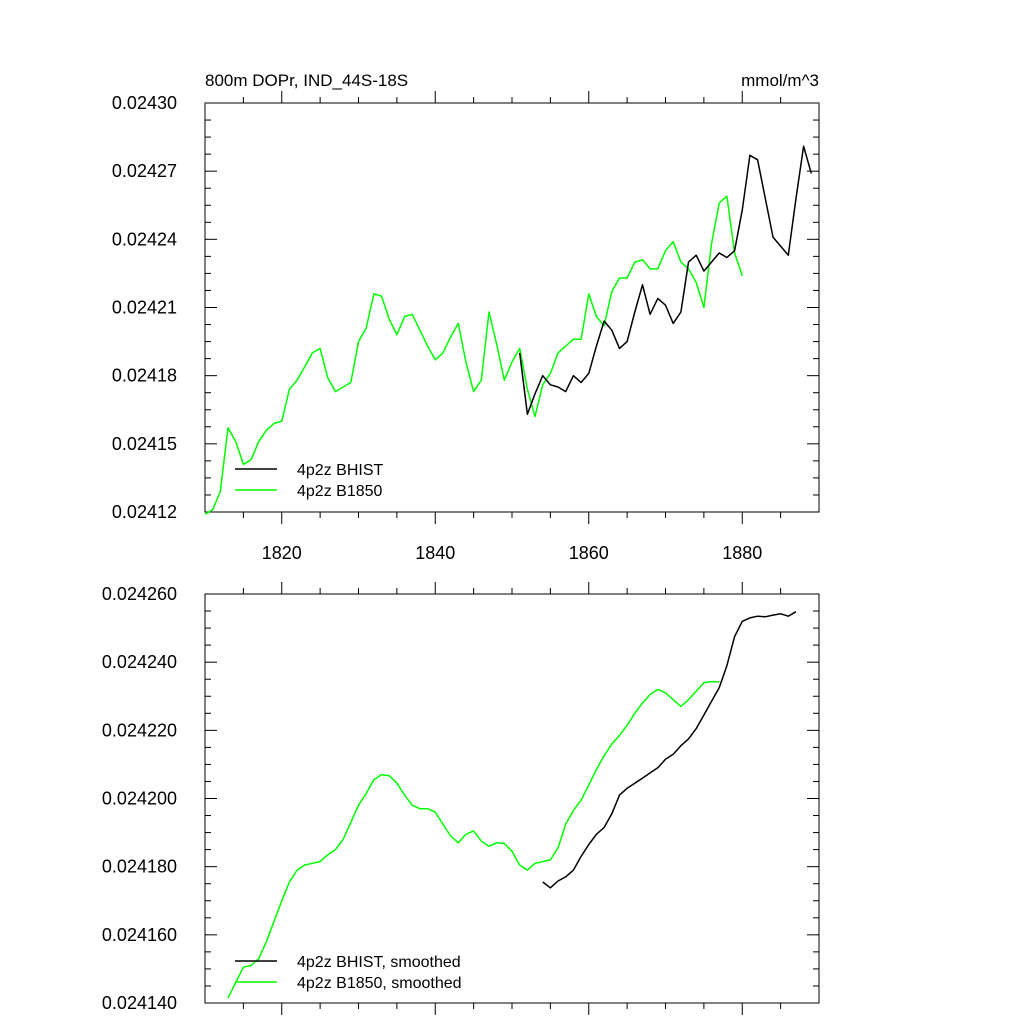 Image resolution: width=1024 pixels, height=1024 pixels. Describe the element at coordinates (669, 750) in the screenshot. I see `series-line-4p2z-bhist-smoothed` at that location.